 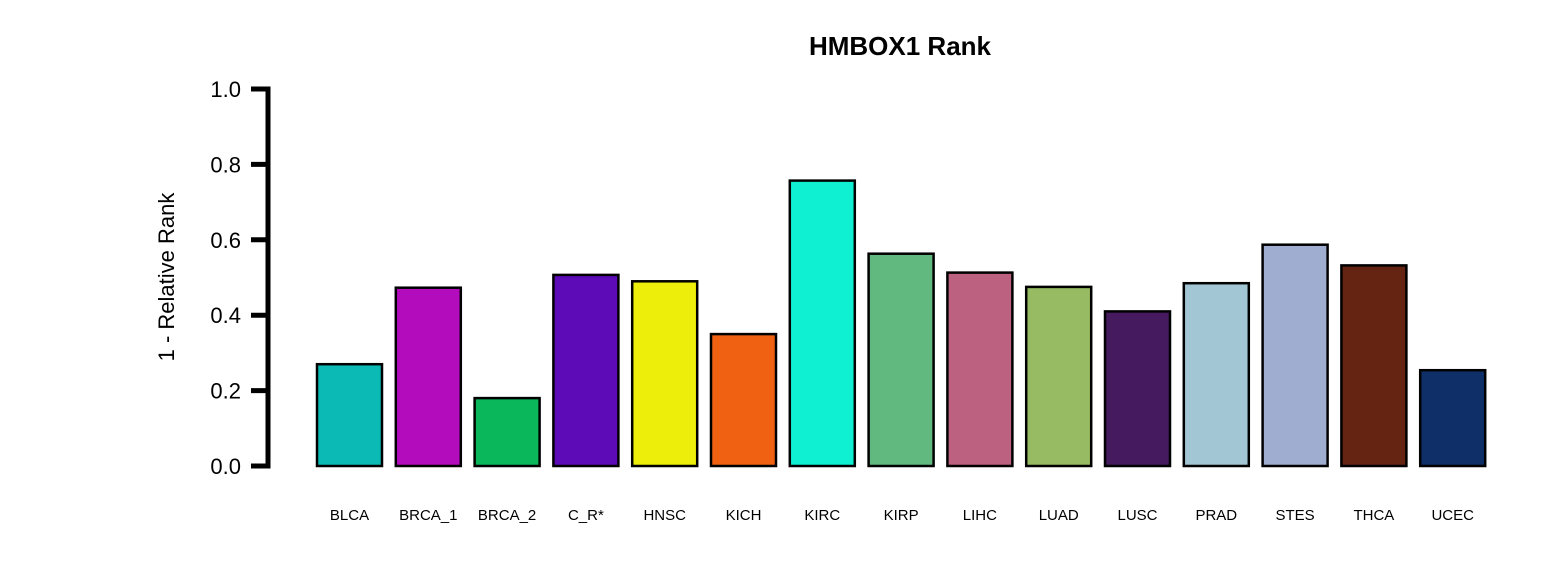 What do you see at coordinates (1137, 389) in the screenshot?
I see `bar-lusc` at bounding box center [1137, 389].